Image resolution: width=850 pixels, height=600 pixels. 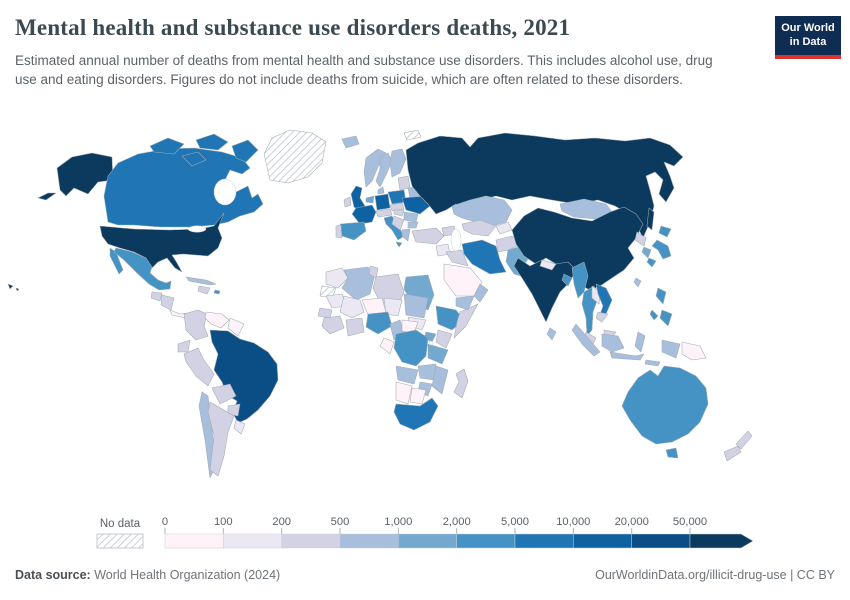 What do you see at coordinates (358, 198) in the screenshot?
I see `country-uk` at bounding box center [358, 198].